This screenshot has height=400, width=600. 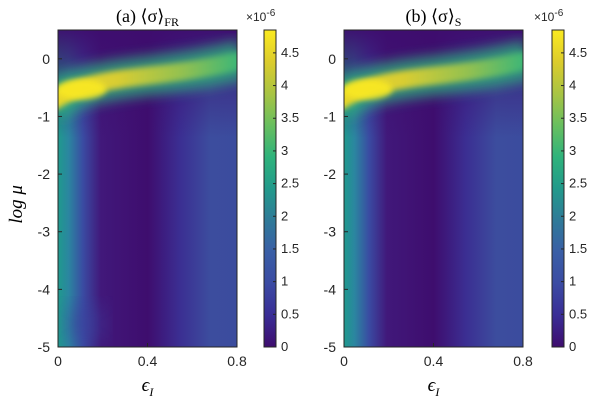 I want to click on chart-title: (b) ⟨σ⟩S, so click(x=434, y=17).